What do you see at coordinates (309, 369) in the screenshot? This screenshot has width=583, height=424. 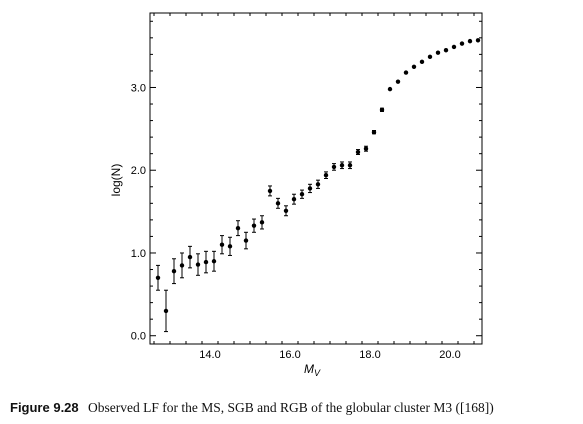 I see `x-axis-label-main: M` at bounding box center [309, 369].